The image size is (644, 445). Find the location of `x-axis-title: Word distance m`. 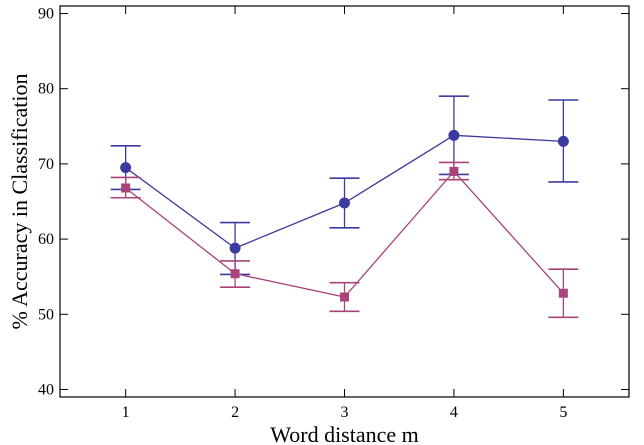

x-axis-title: Word distance m is located at coordinates (344, 433).